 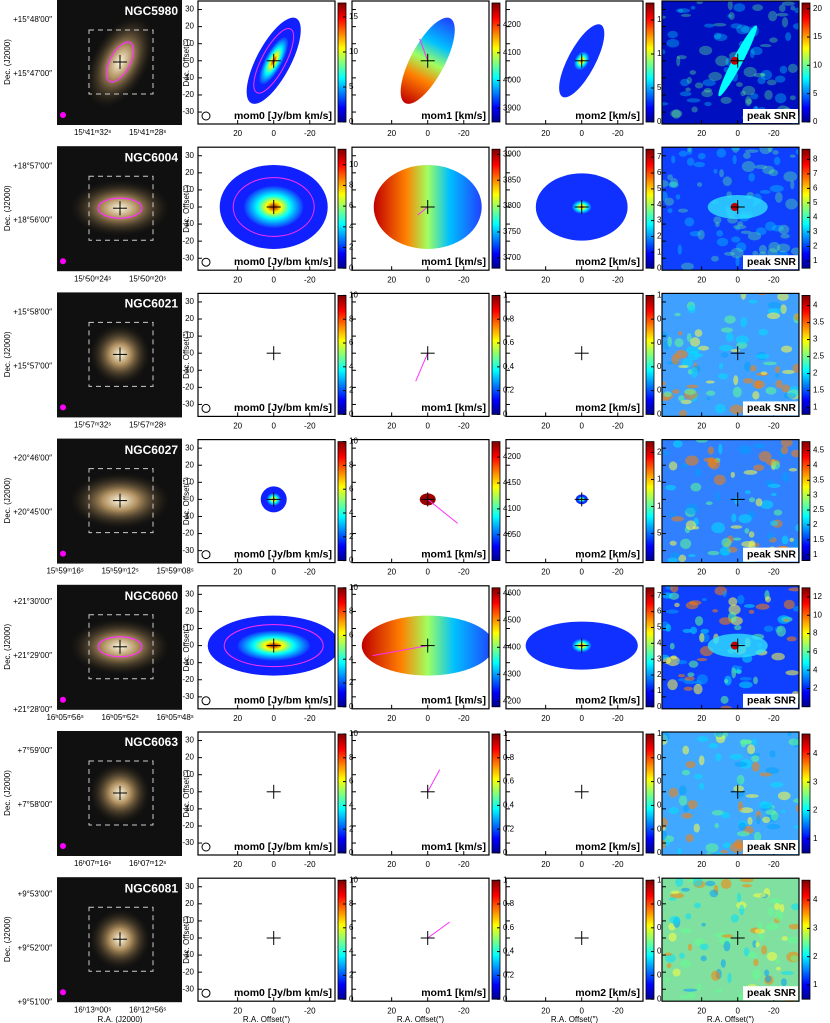 What do you see at coordinates (659, 879) in the screenshot?
I see `colorbar-tick-label: 1` at bounding box center [659, 879].